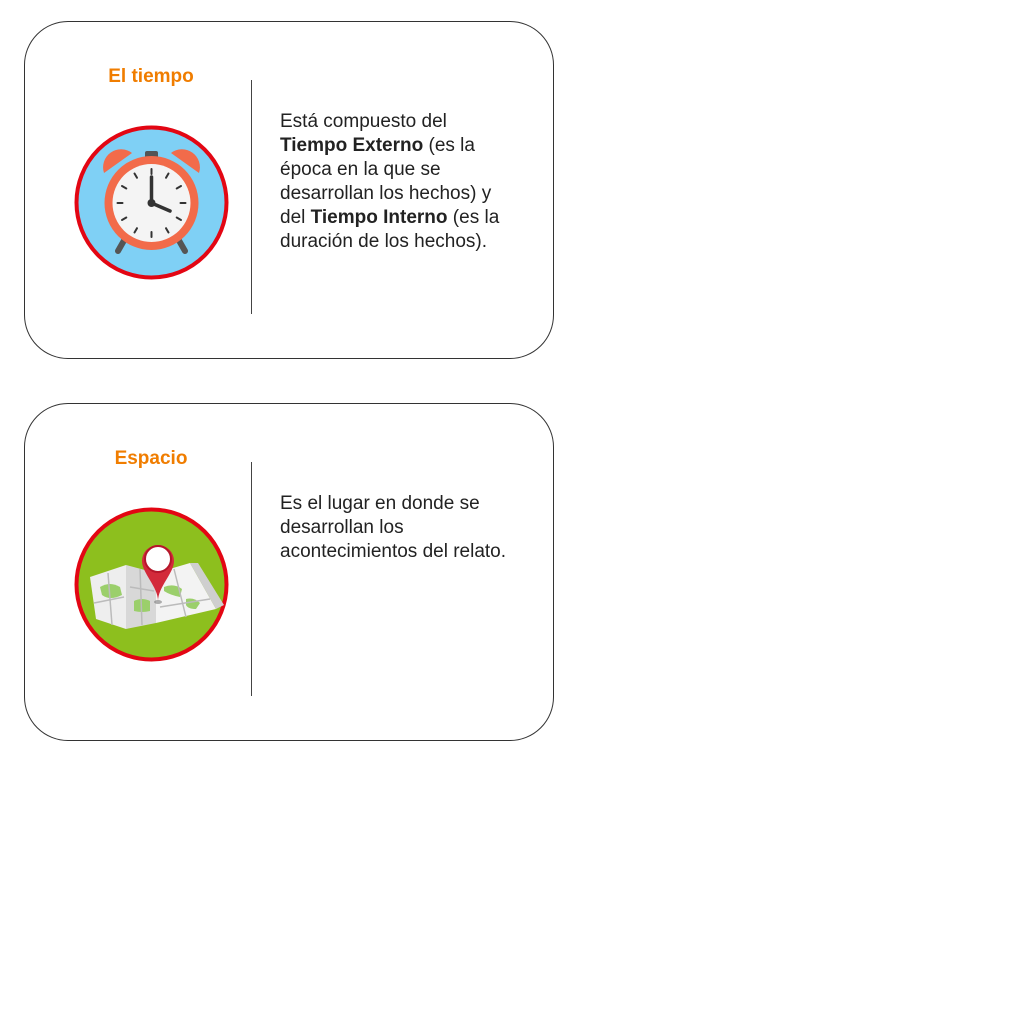 This screenshot has height=1024, width=1024. What do you see at coordinates (363, 121) in the screenshot?
I see `desc-text: Está compuesto del` at bounding box center [363, 121].